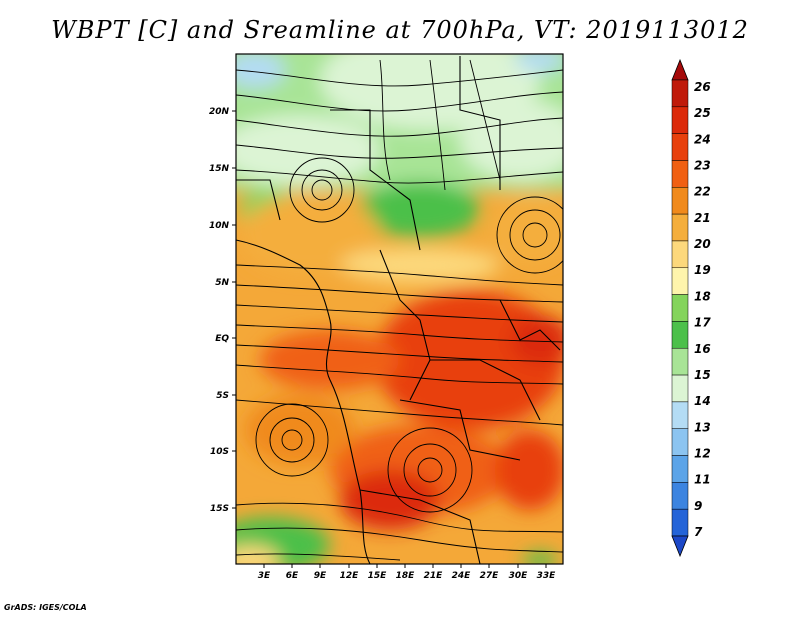  What do you see at coordinates (462, 576) in the screenshot?
I see `lon-label-24e: 24E` at bounding box center [462, 576].